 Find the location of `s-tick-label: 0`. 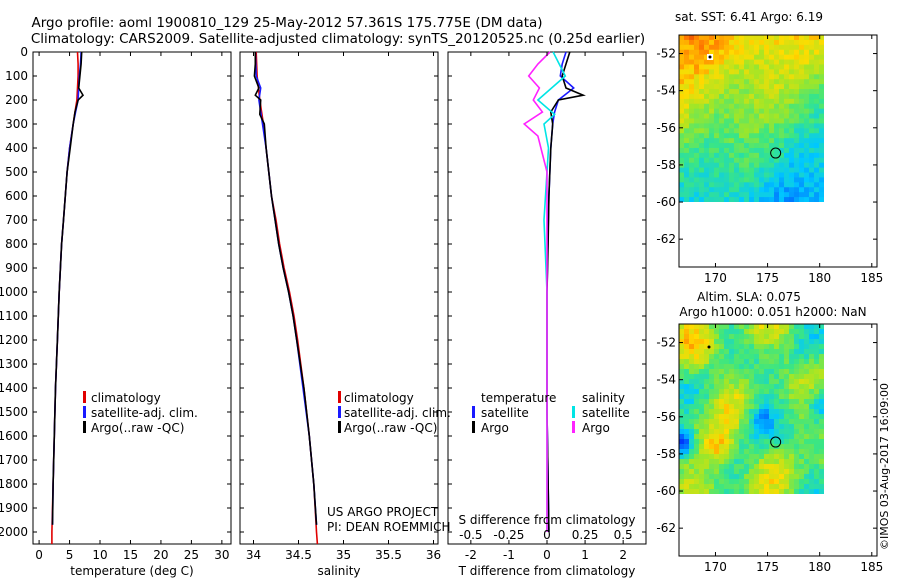

s-tick-label: 0 is located at coordinates (547, 535).